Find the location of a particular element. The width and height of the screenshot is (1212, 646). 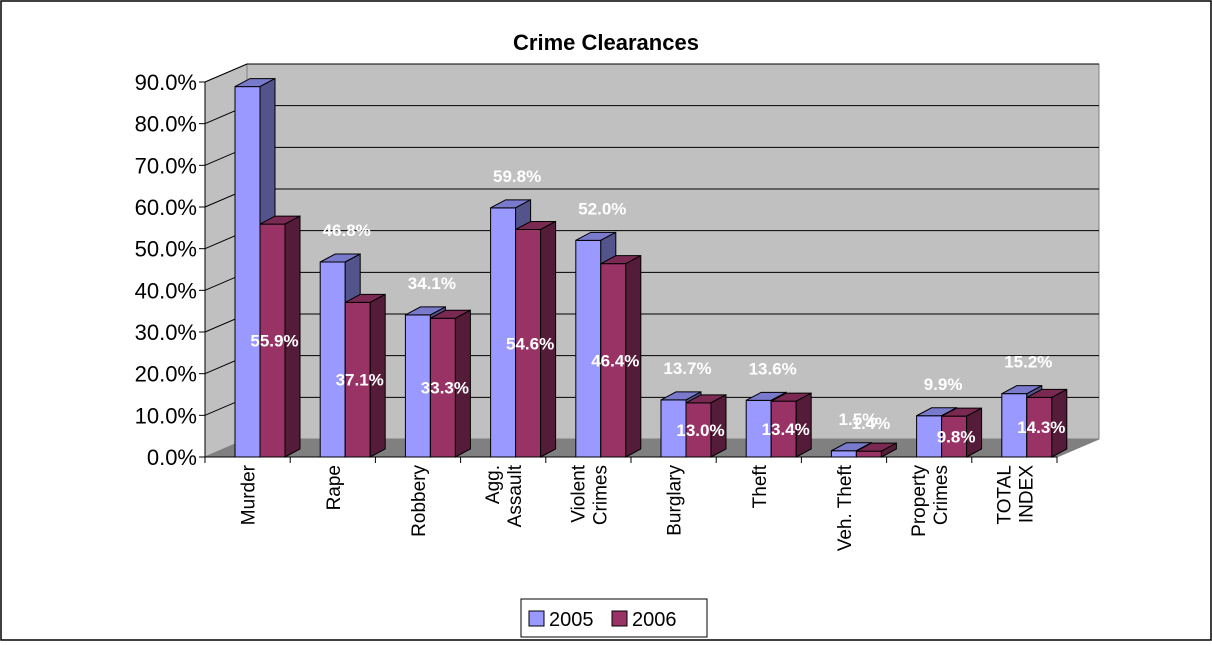

y-tick-label: 30.0% is located at coordinates (166, 332).